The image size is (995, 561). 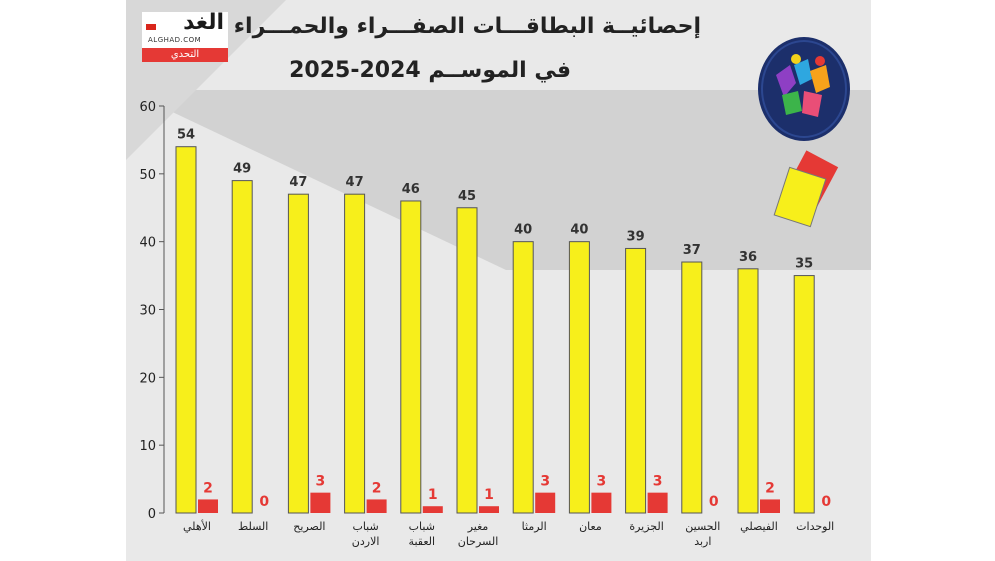 What do you see at coordinates (467, 196) in the screenshot?
I see `yellow-value-label: 45` at bounding box center [467, 196].